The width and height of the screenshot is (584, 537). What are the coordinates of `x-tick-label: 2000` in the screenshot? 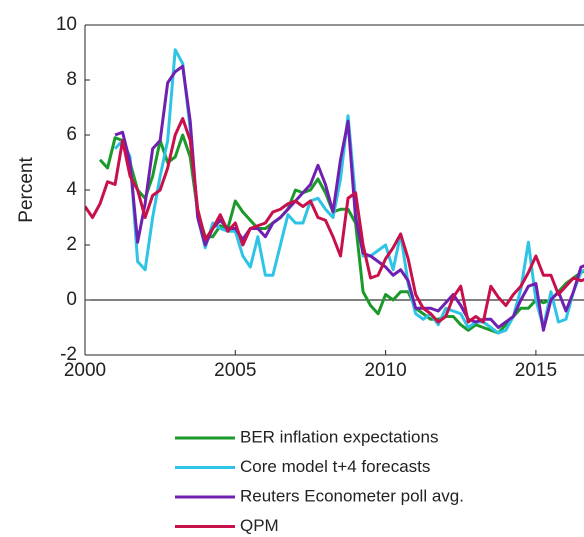 It's located at (85, 370).